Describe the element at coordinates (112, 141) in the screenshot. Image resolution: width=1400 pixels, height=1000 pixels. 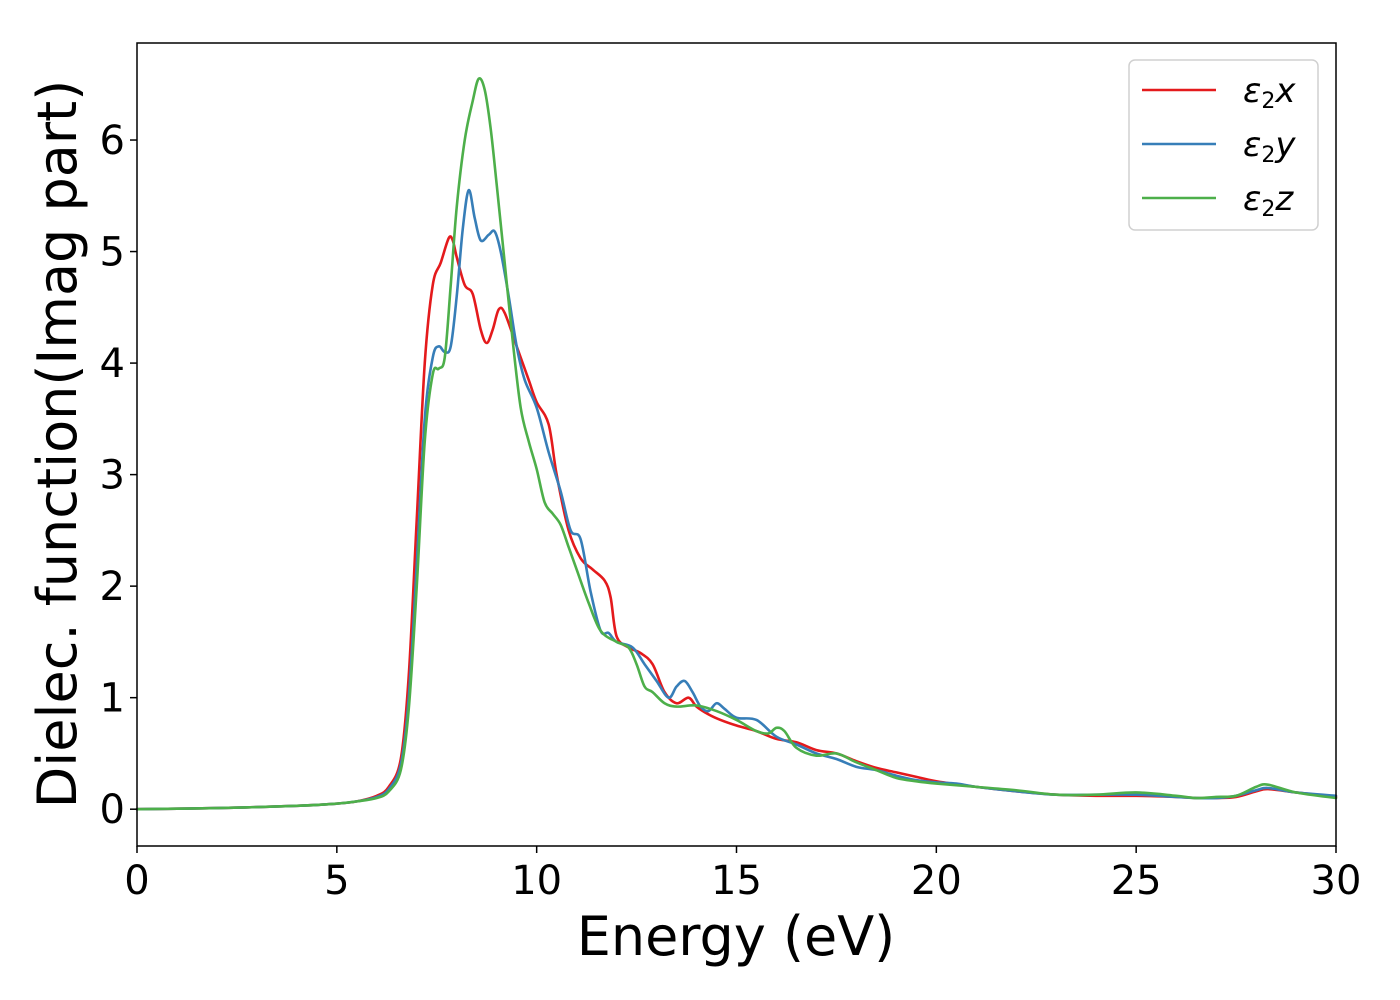
I see `y-tick-label: 6` at that location.